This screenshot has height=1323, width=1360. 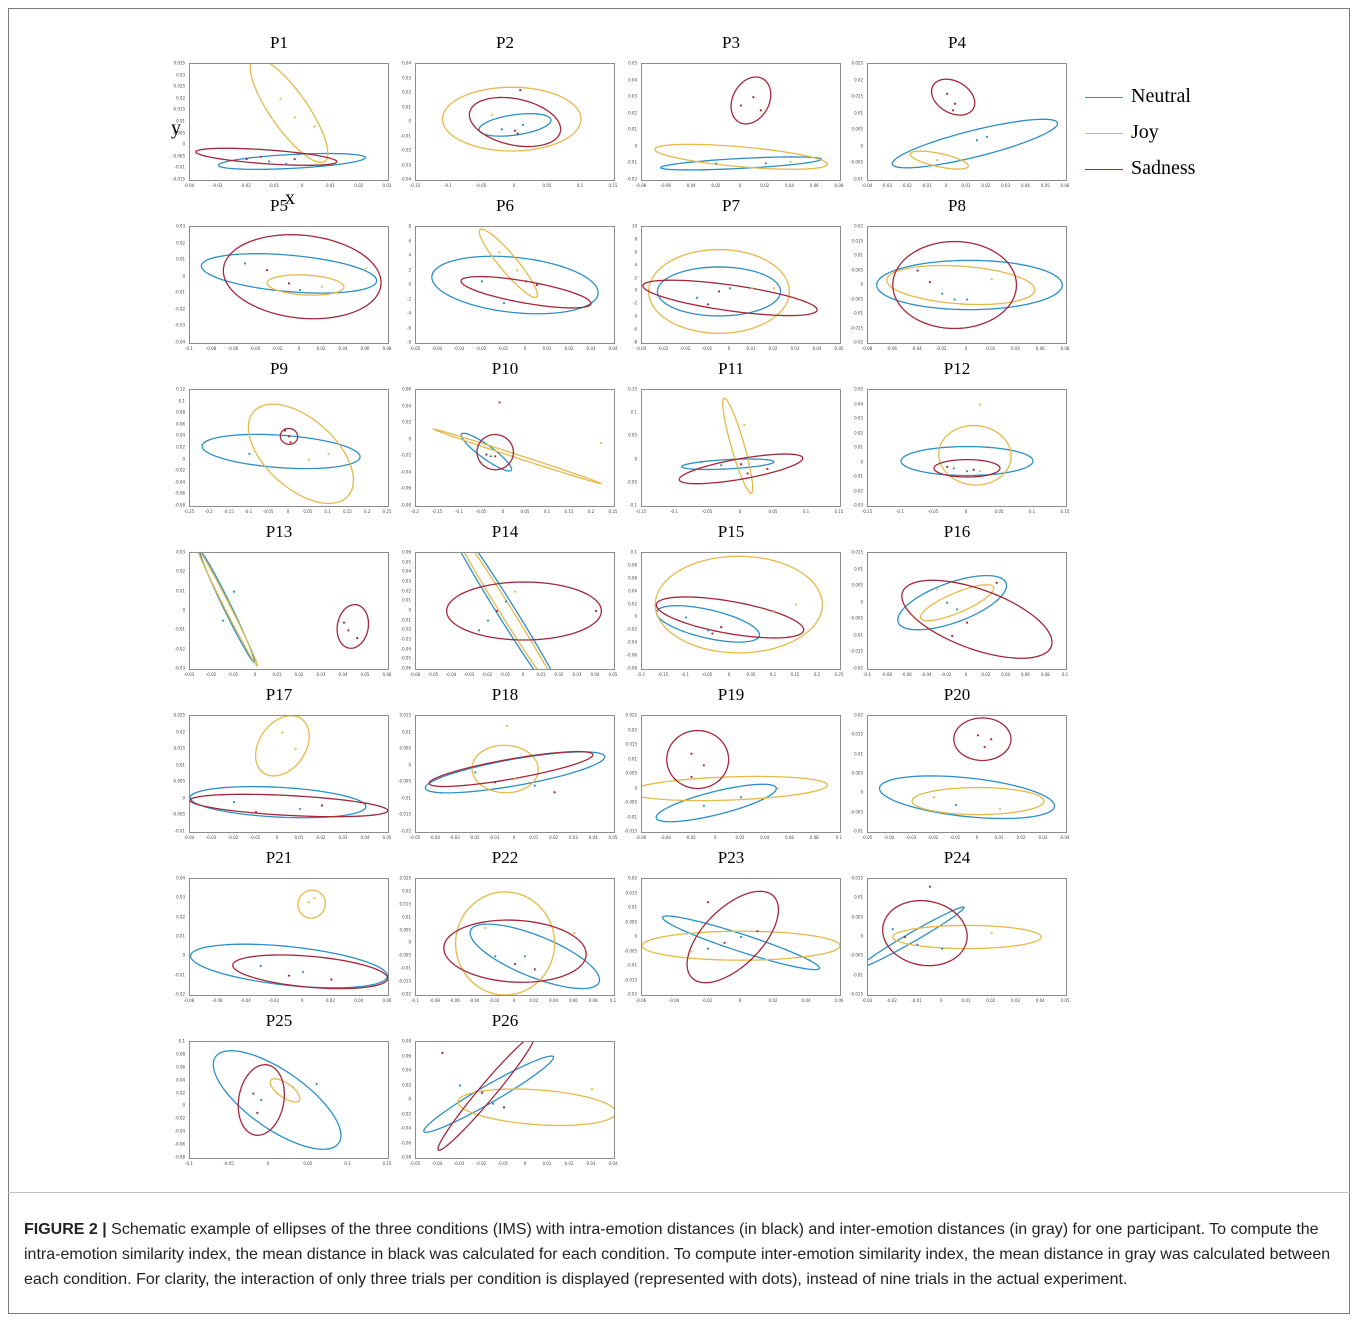 I want to click on y-tick-label: 0.015, so click(x=857, y=240).